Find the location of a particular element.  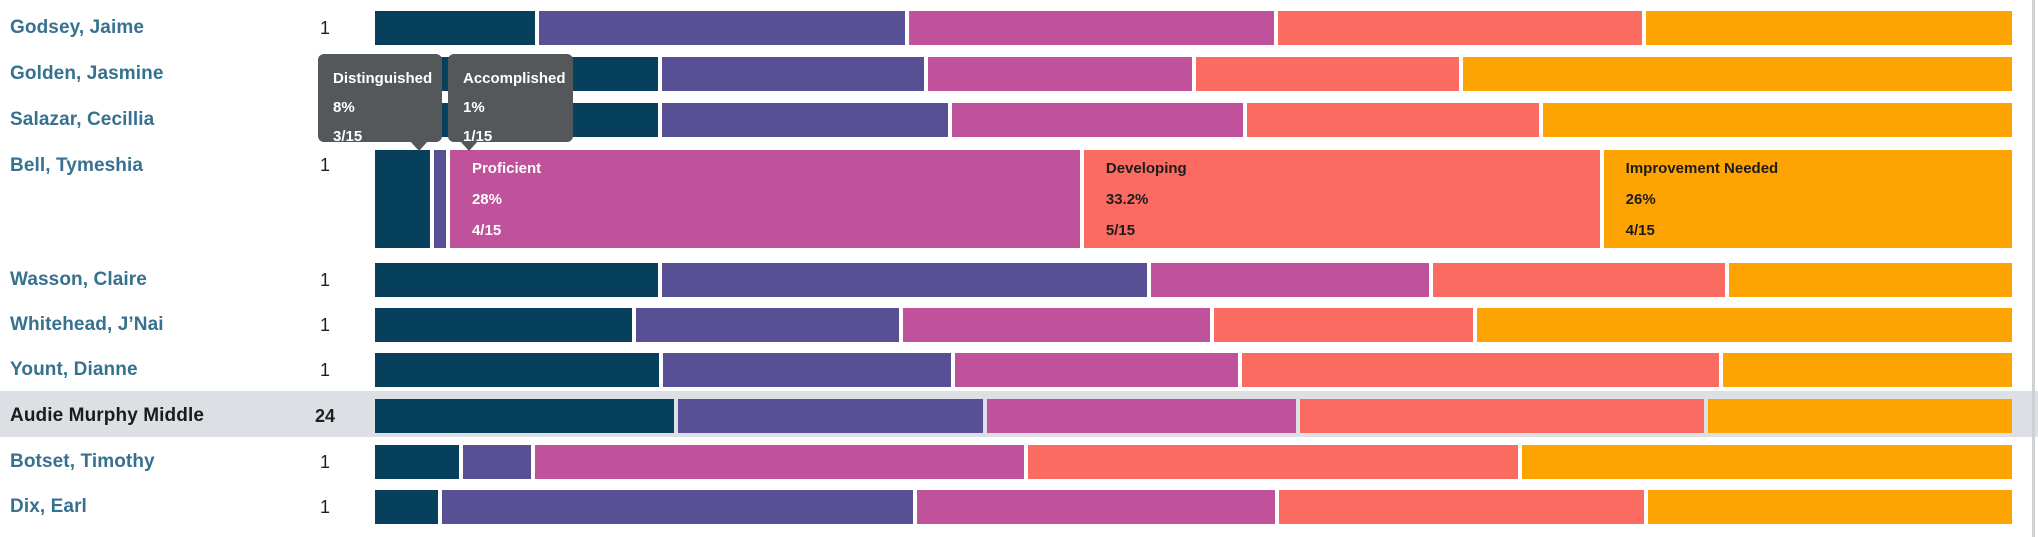

segment-label-line: Developing is located at coordinates (1146, 168).